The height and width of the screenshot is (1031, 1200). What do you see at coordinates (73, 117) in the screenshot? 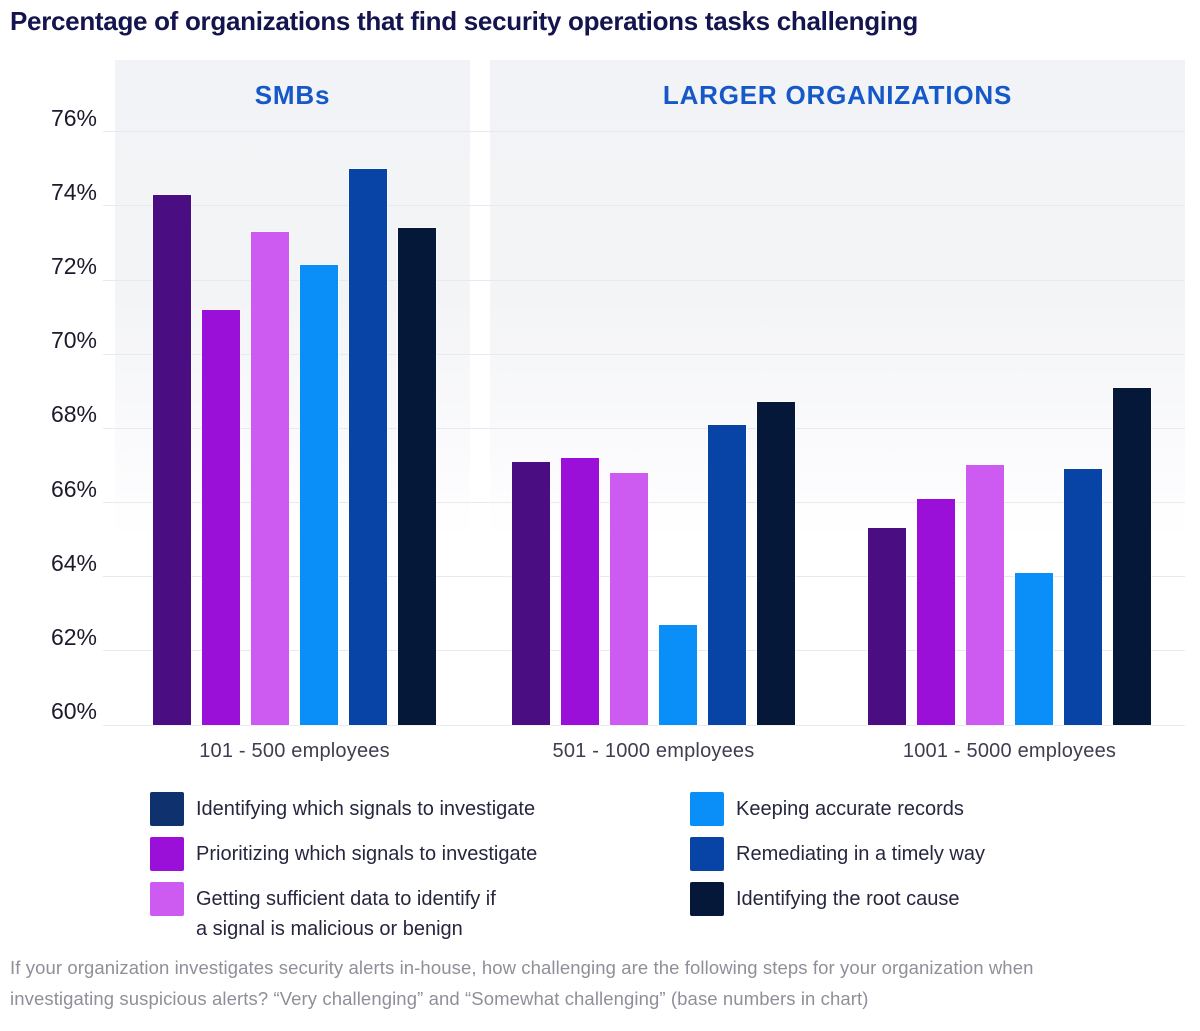
I see `y-tick-label: 76%` at bounding box center [73, 117].